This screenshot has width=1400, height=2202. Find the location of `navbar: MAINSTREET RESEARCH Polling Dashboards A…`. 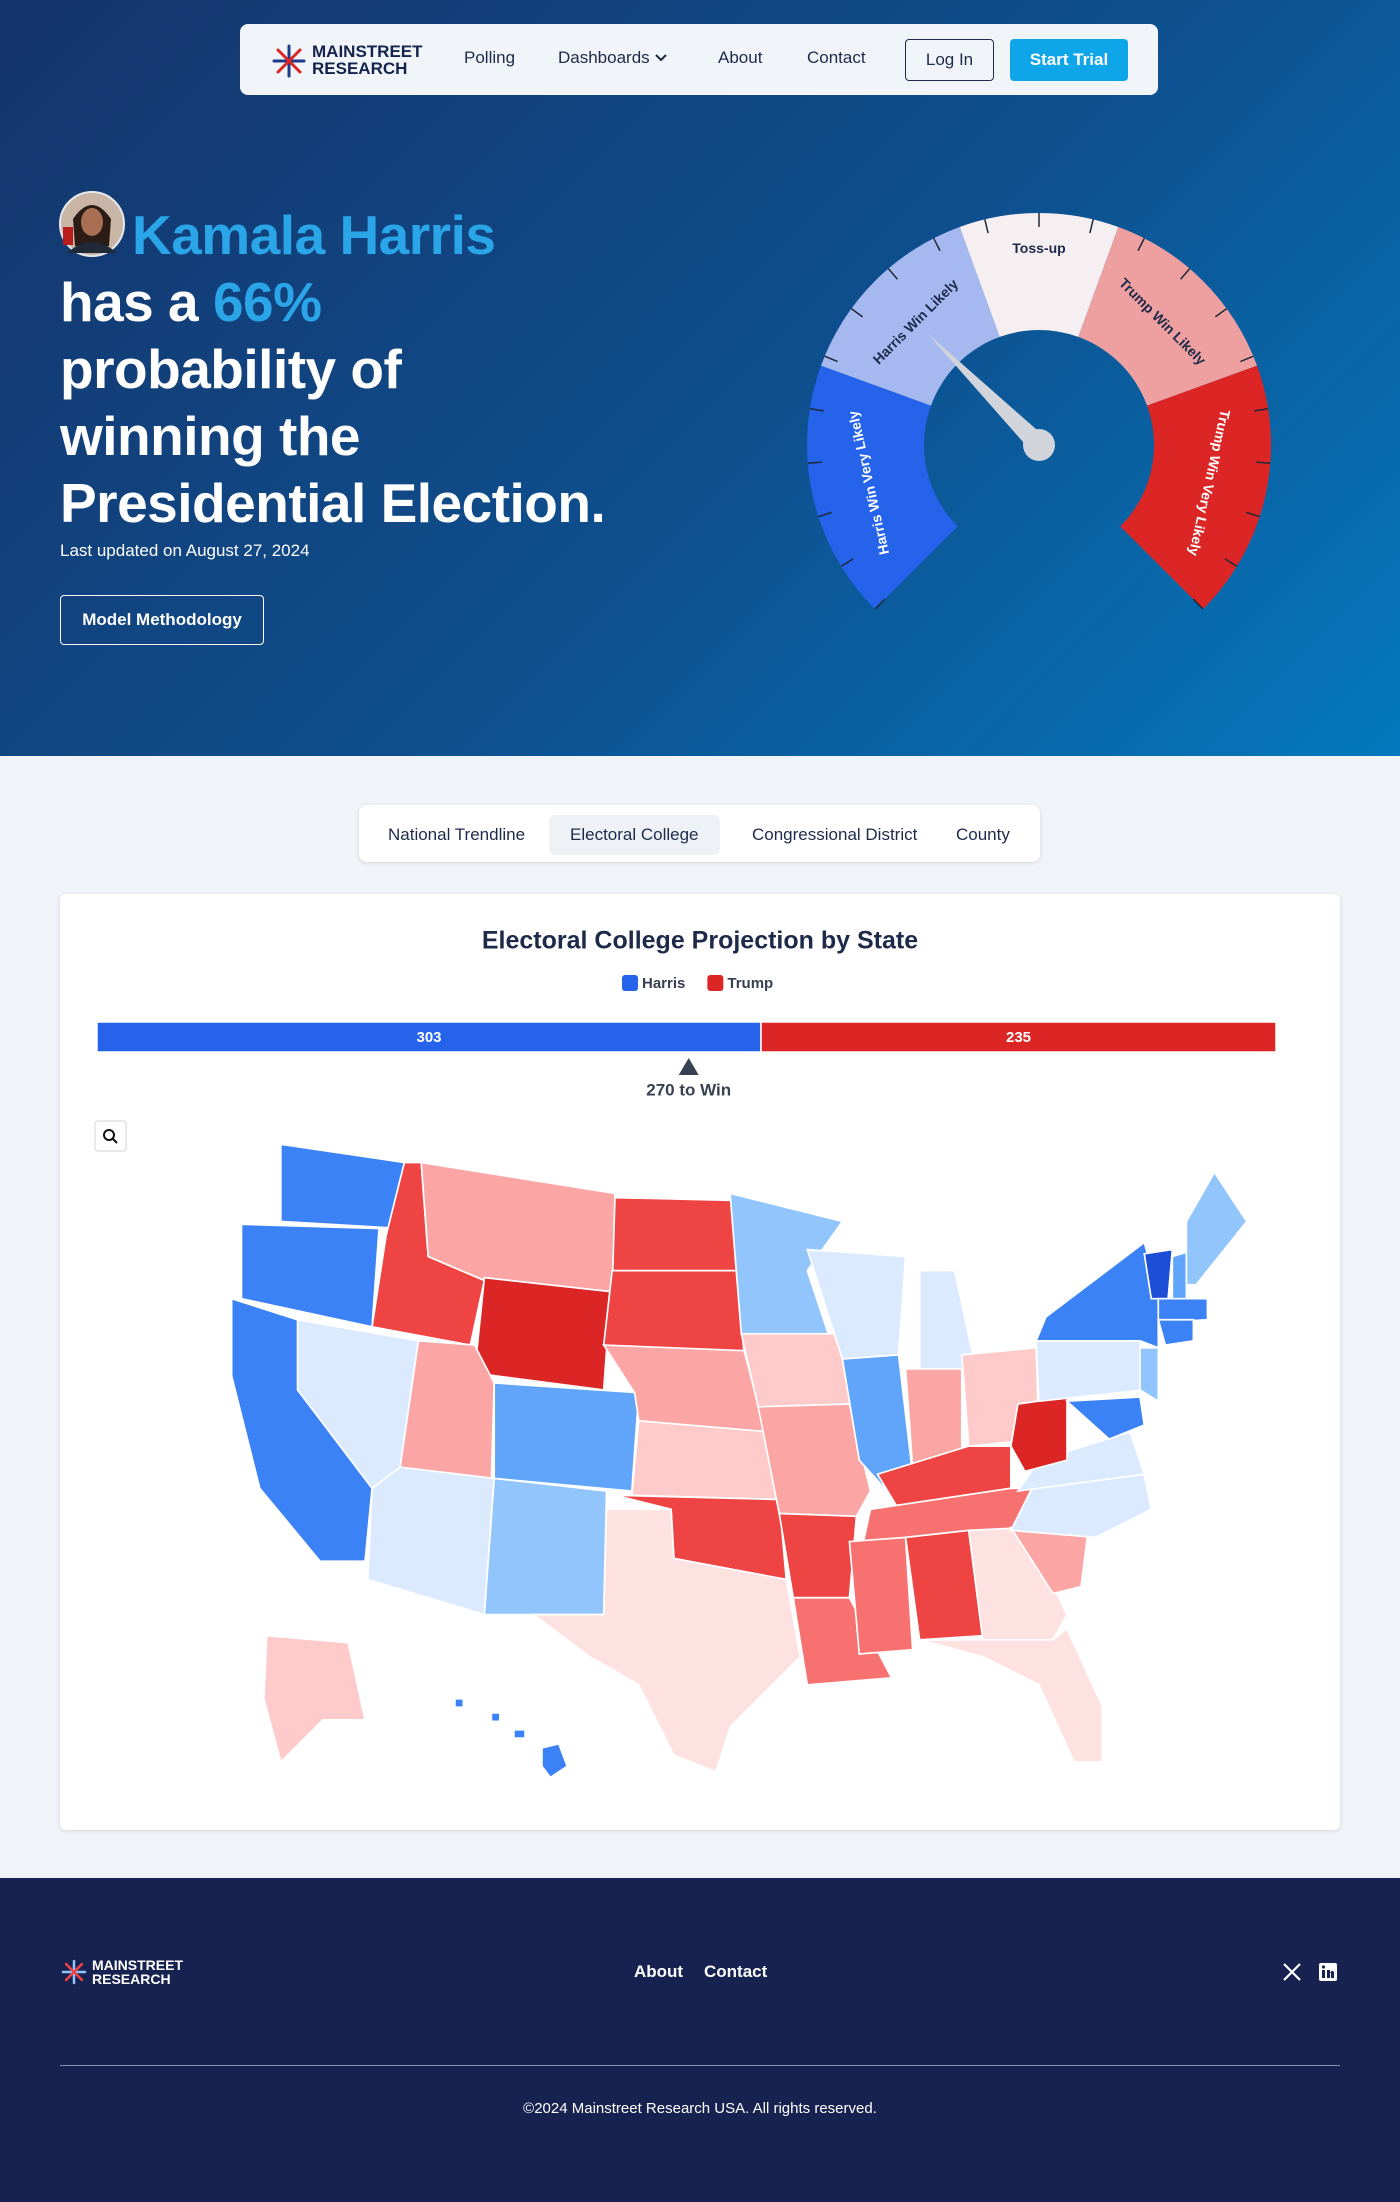

navbar: MAINSTREET RESEARCH Polling Dashboards A… is located at coordinates (699, 59).